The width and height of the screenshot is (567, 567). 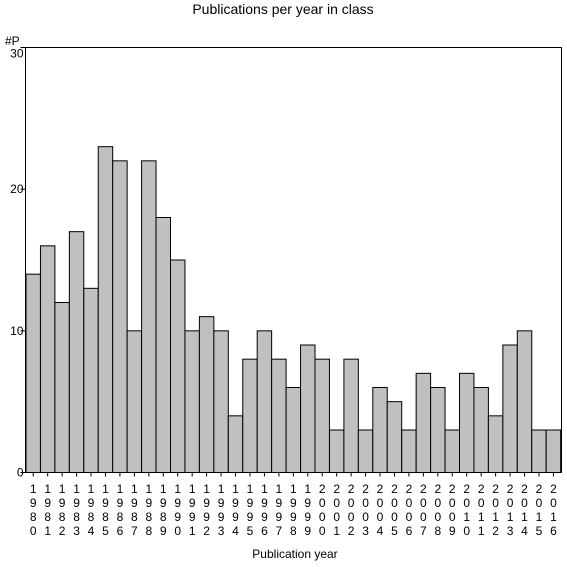 What do you see at coordinates (17, 331) in the screenshot?
I see `y-tick-label: 10` at bounding box center [17, 331].